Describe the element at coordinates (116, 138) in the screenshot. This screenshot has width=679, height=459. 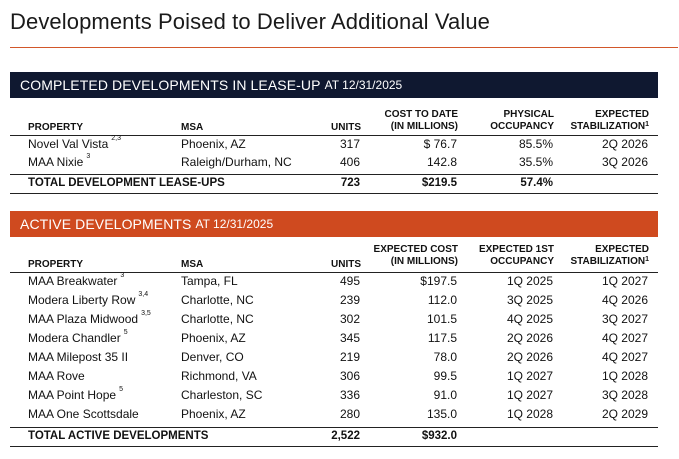
I see `footnote-marker: 2,3` at that location.